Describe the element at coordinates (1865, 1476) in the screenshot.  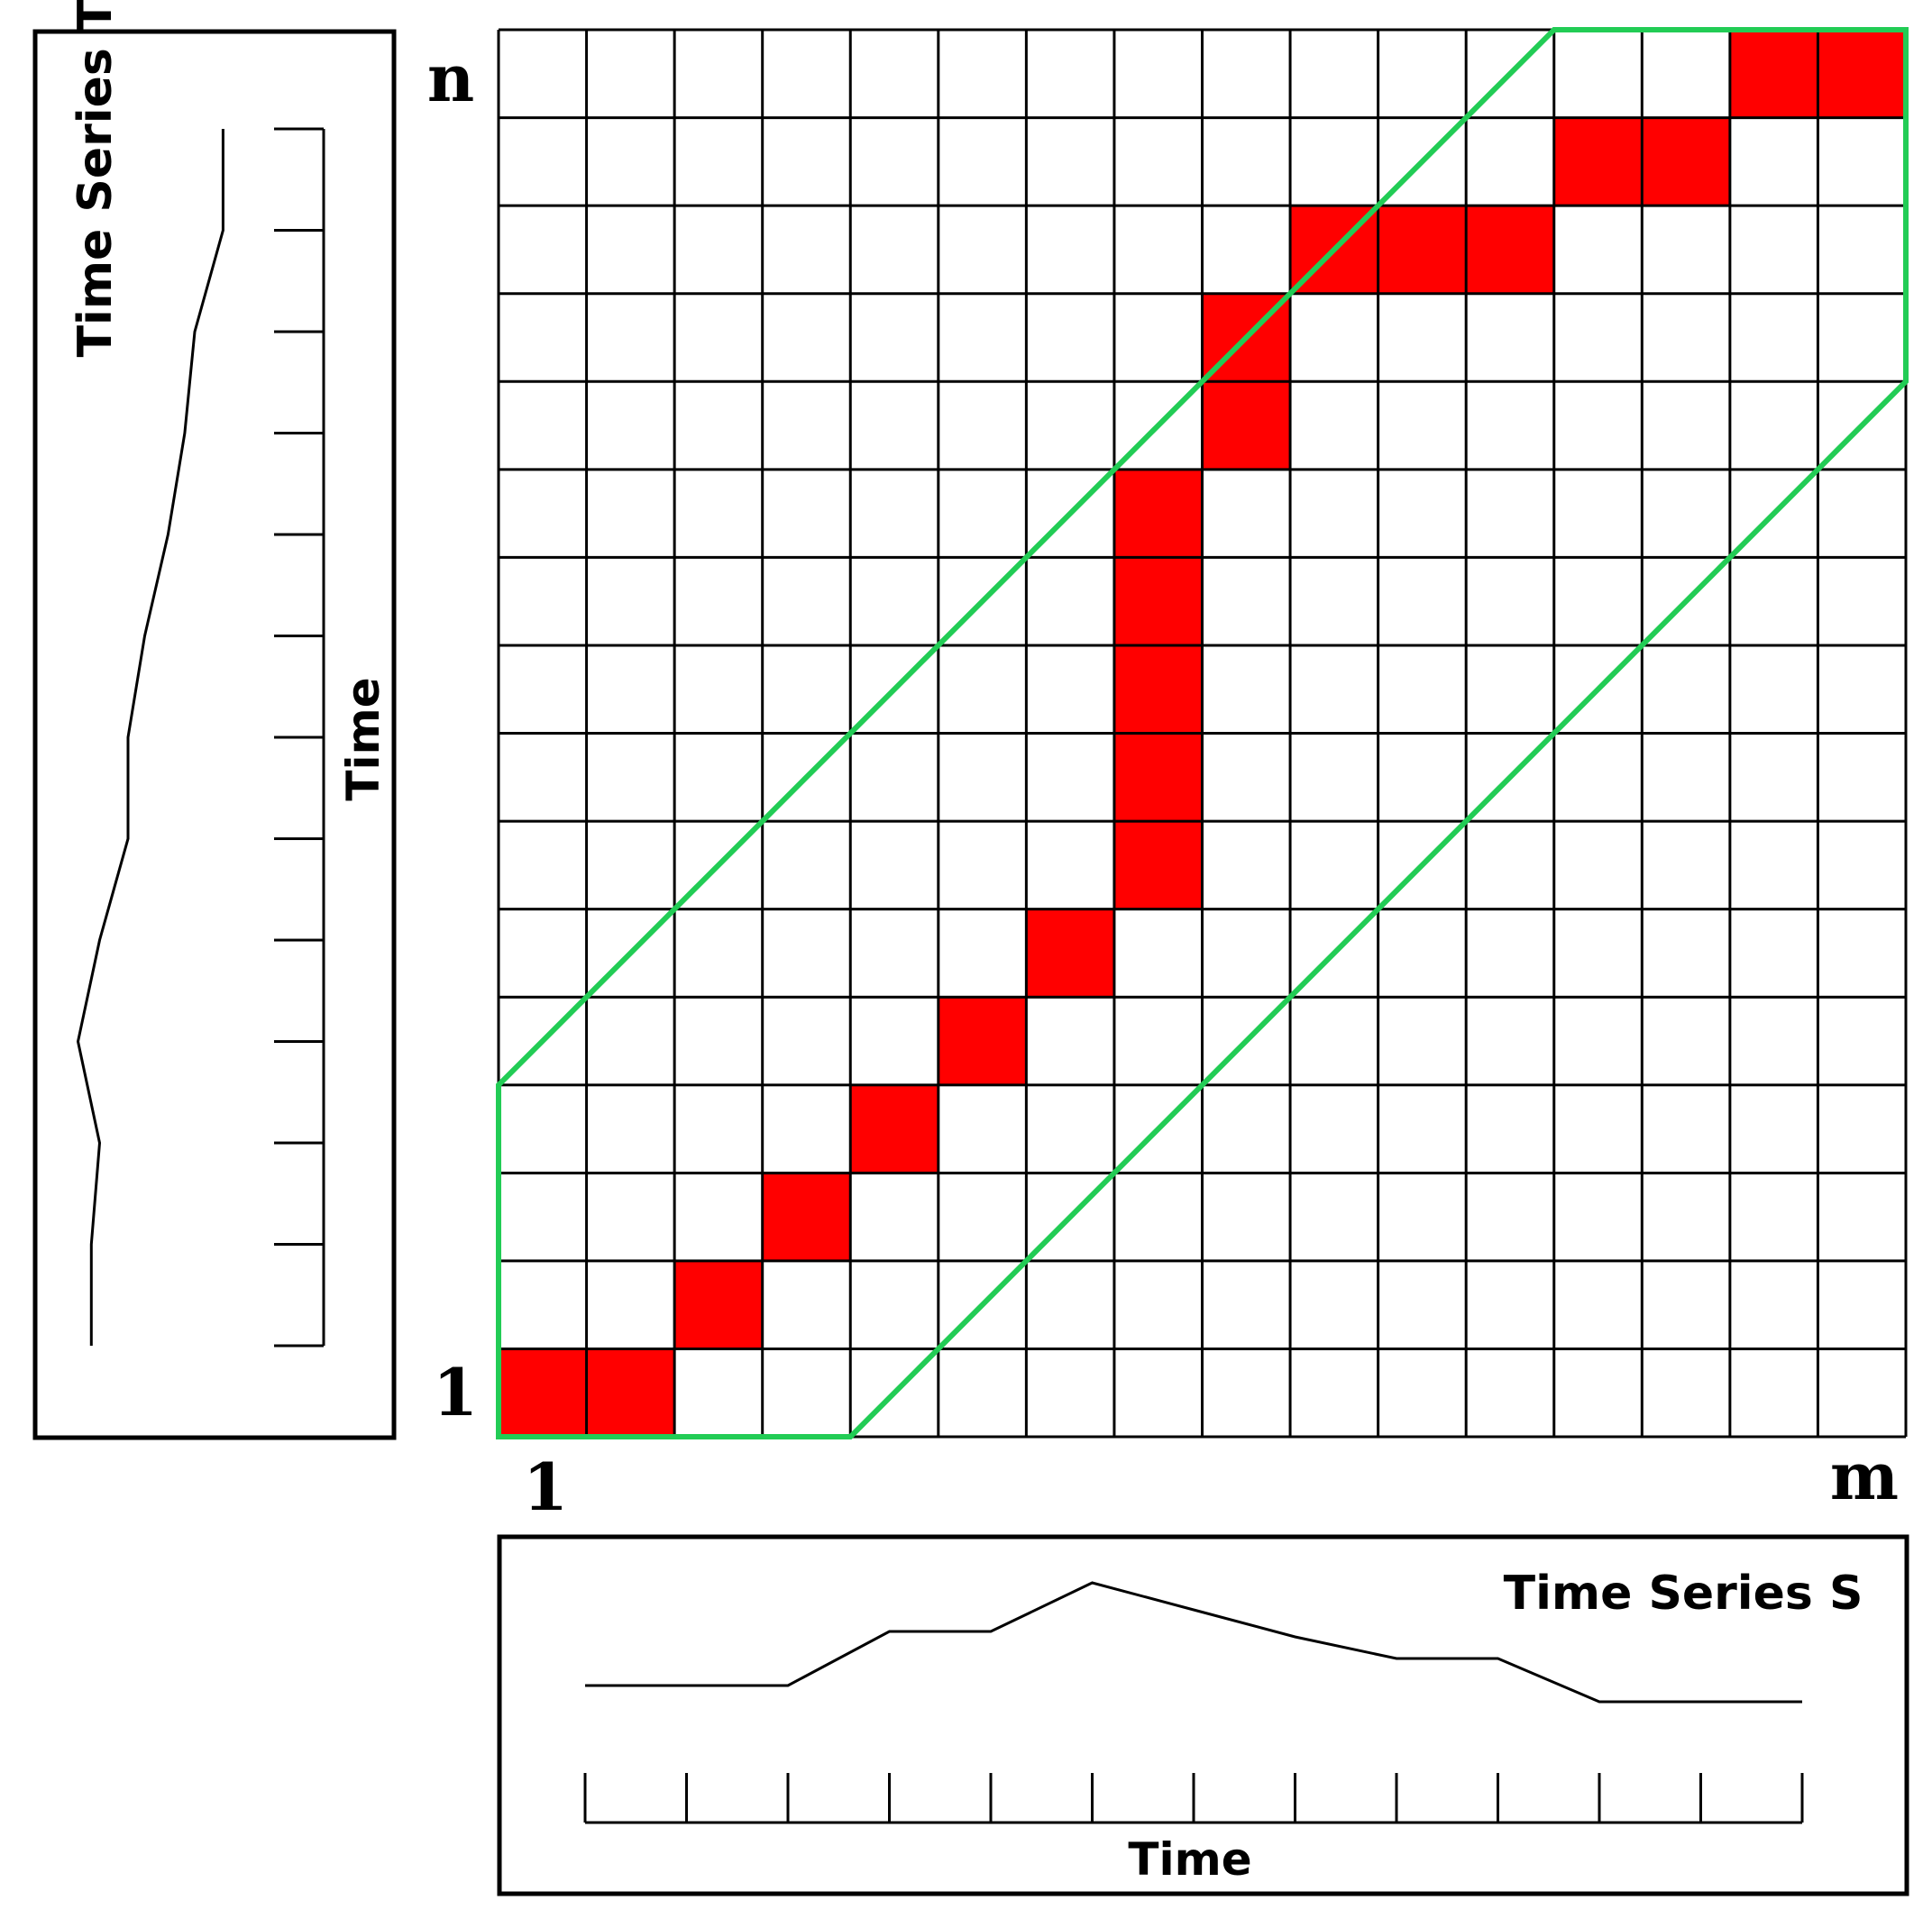
I see `col-label-right: m` at that location.